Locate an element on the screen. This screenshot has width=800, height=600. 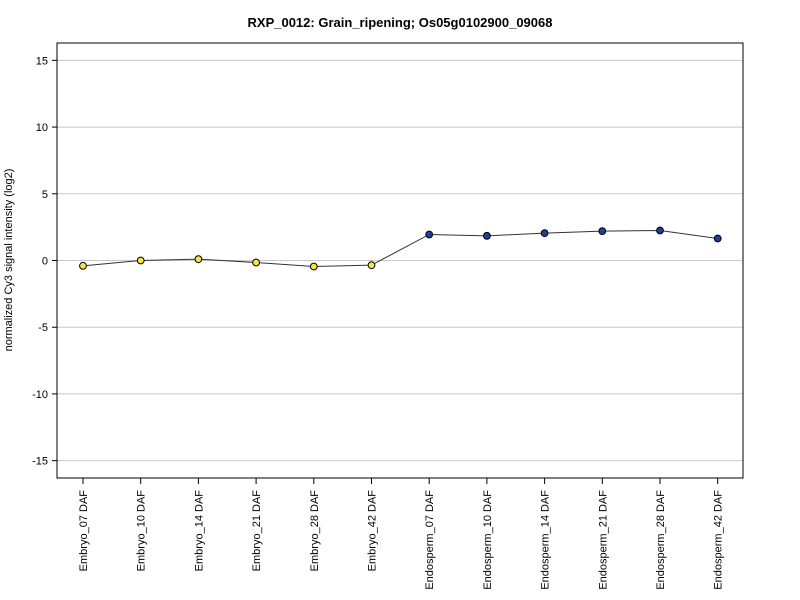
series is located at coordinates (400, 248).